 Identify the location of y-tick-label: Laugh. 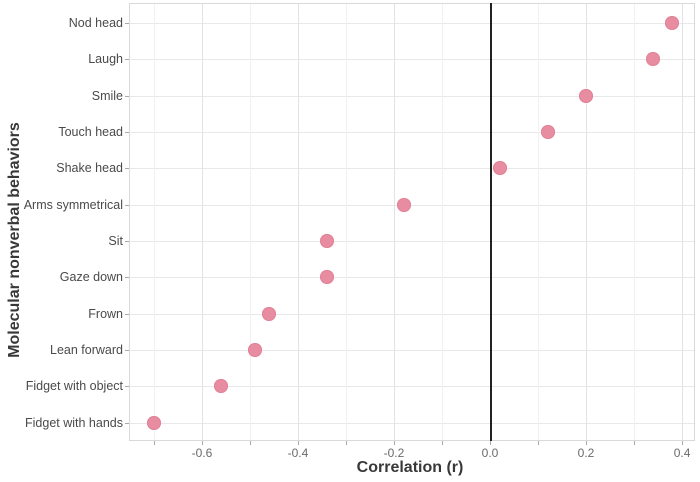
(105, 59).